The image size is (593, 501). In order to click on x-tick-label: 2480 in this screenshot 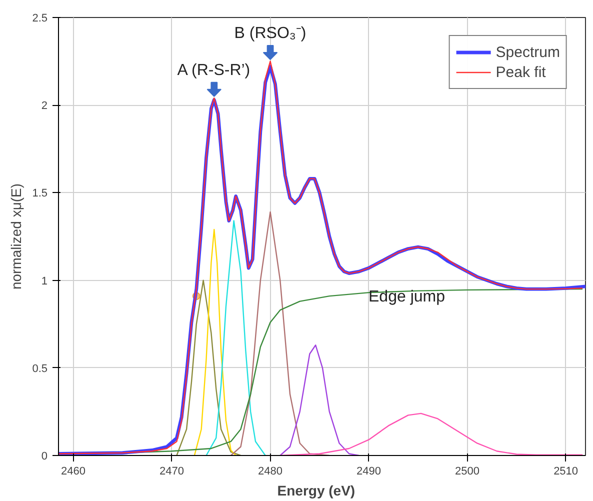, I will do `click(270, 472)`.